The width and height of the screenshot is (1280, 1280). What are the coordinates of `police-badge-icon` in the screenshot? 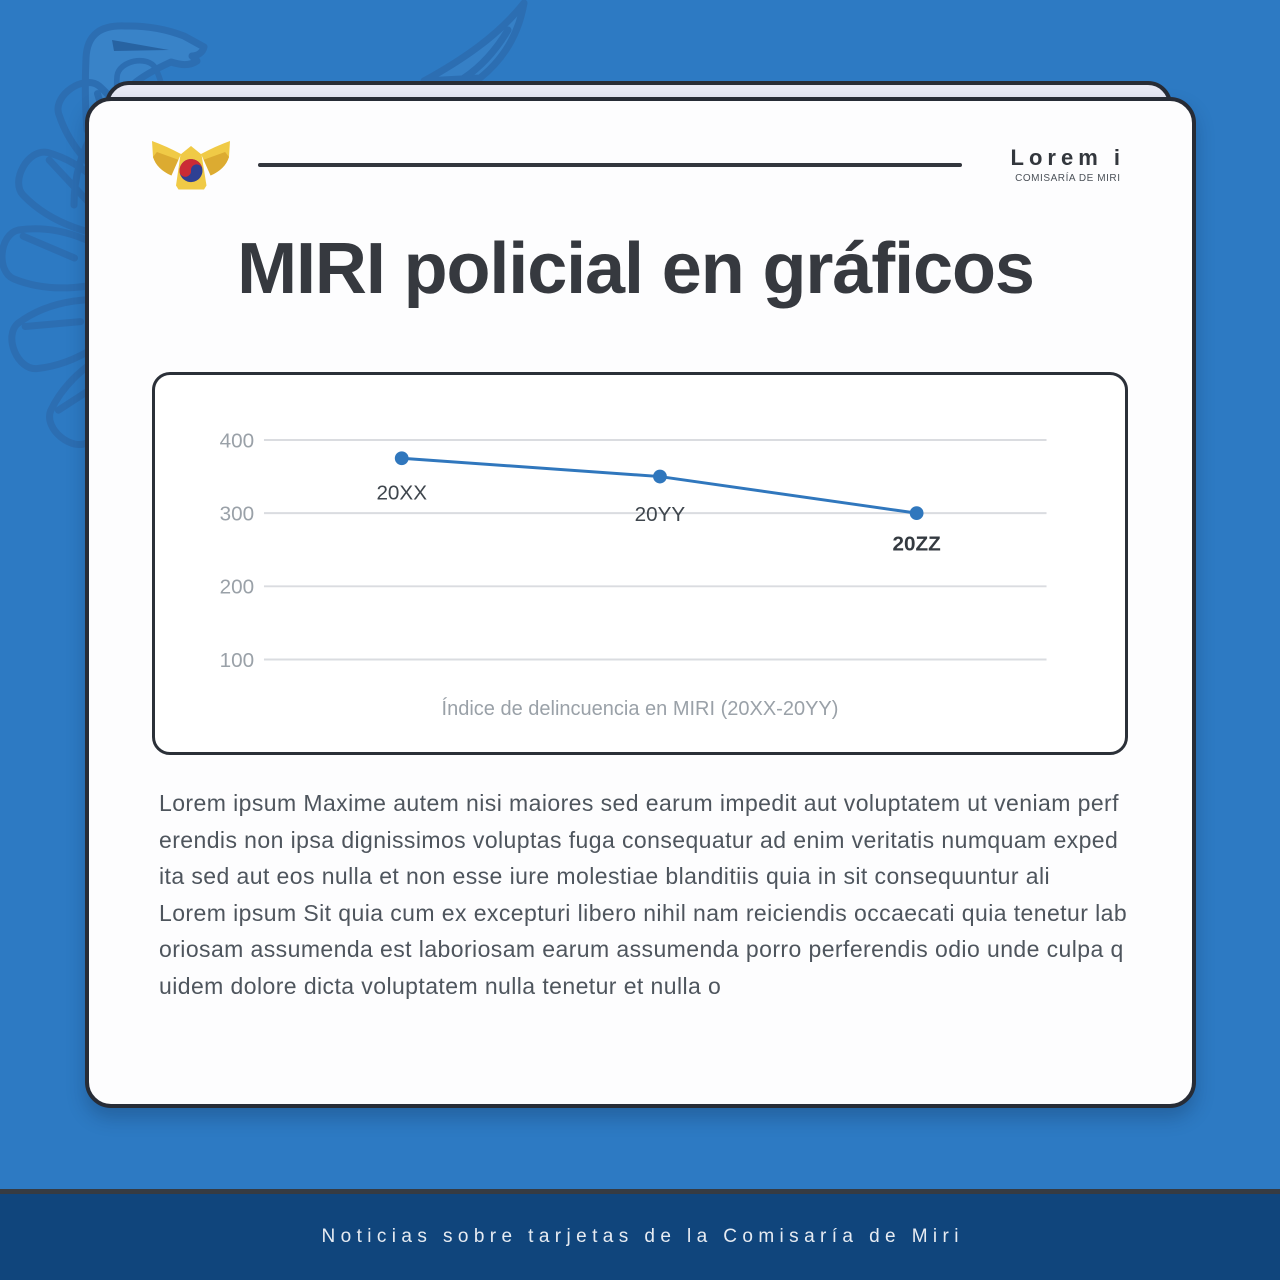 It's located at (191, 165).